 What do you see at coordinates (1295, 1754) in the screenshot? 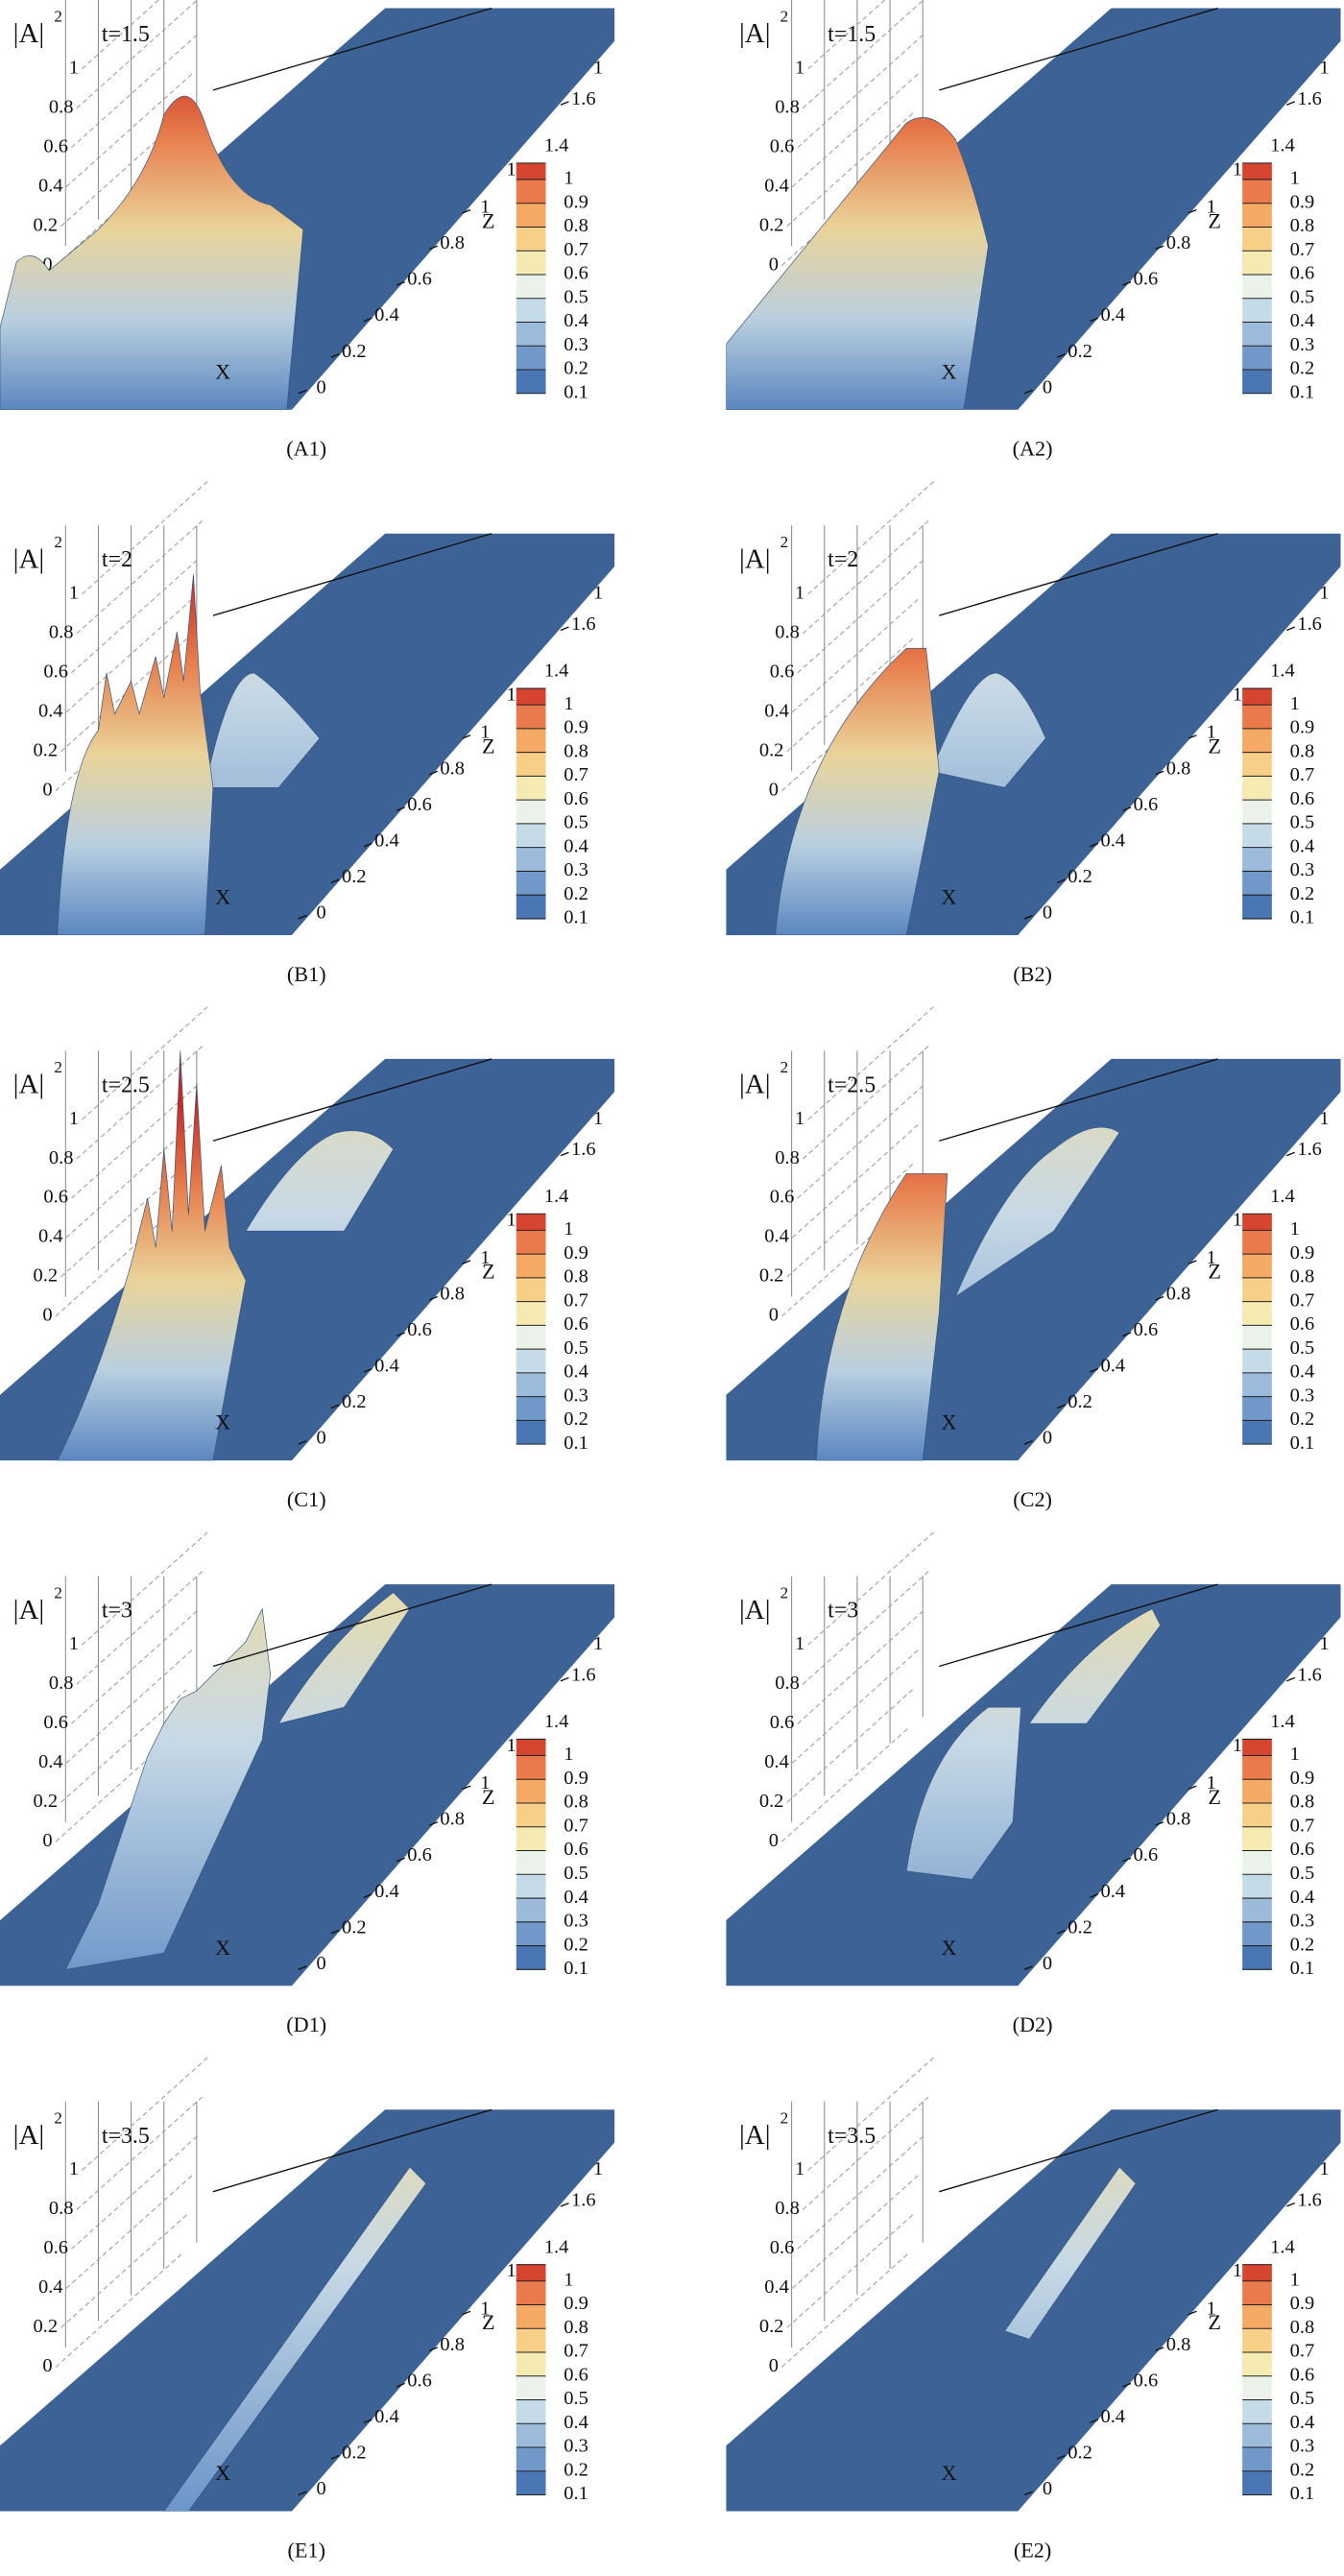
I see `colorbar-label: 1` at bounding box center [1295, 1754].